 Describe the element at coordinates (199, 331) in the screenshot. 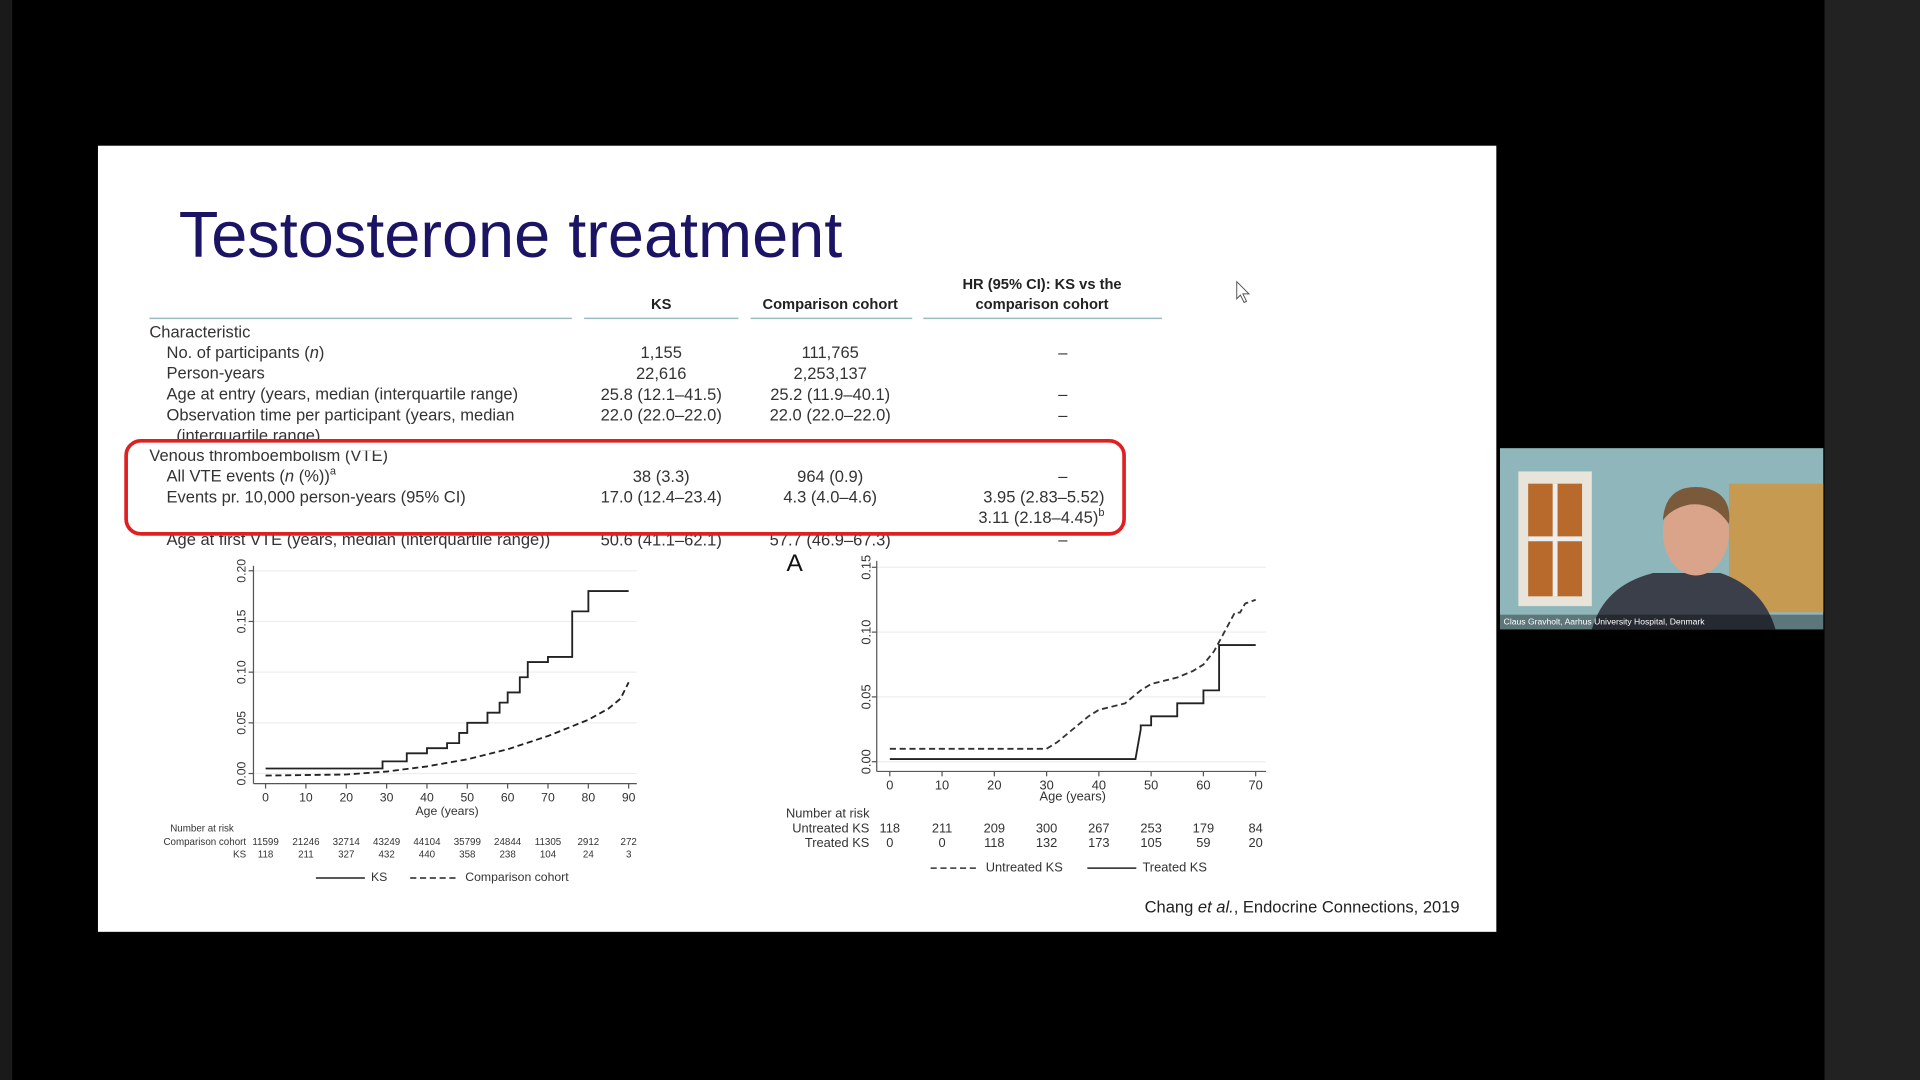

I see `section-label: Characteristic` at that location.